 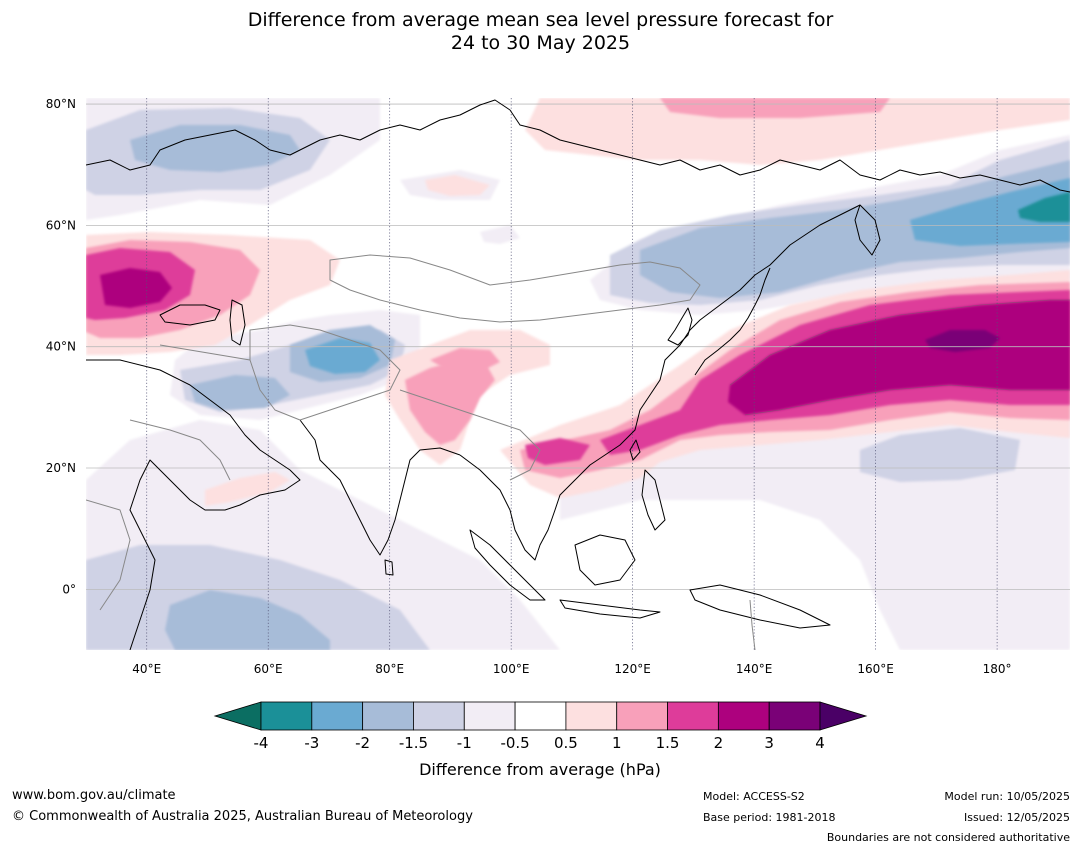 What do you see at coordinates (843, 716) in the screenshot?
I see `colorbar-high-extend` at bounding box center [843, 716].